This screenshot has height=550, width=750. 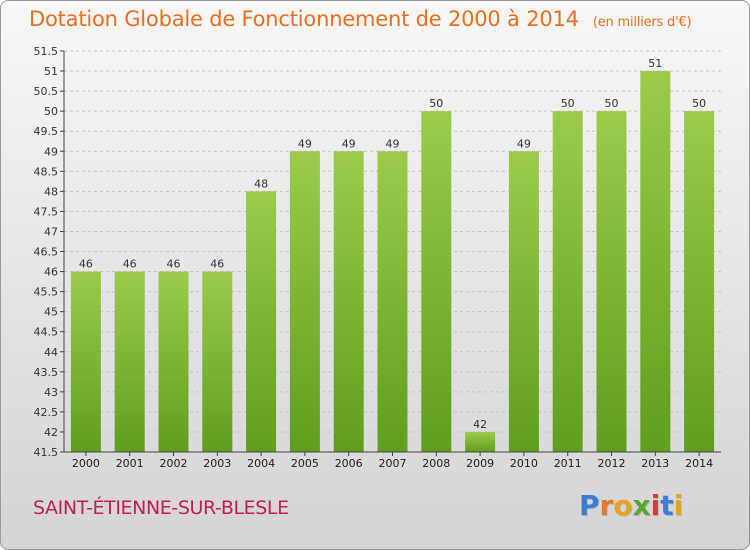 I want to click on y-tick-label: 45.5, so click(x=46, y=292).